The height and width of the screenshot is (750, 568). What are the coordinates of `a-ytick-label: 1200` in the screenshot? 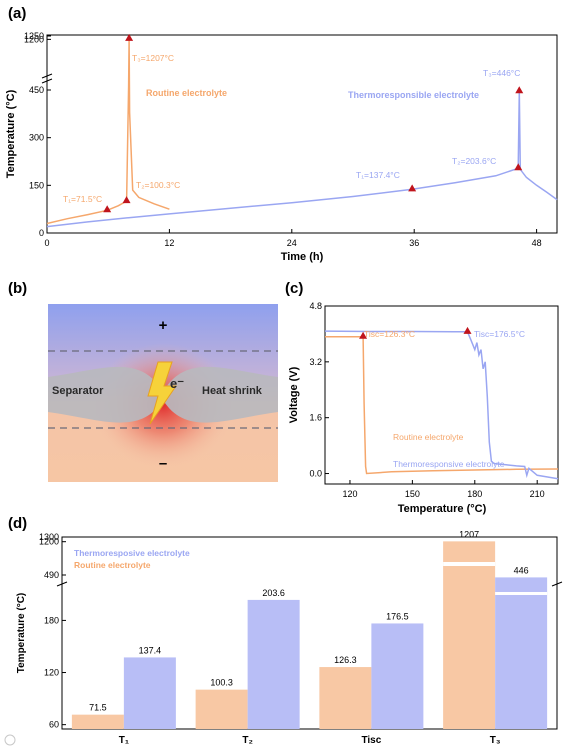 It's located at (34, 39).